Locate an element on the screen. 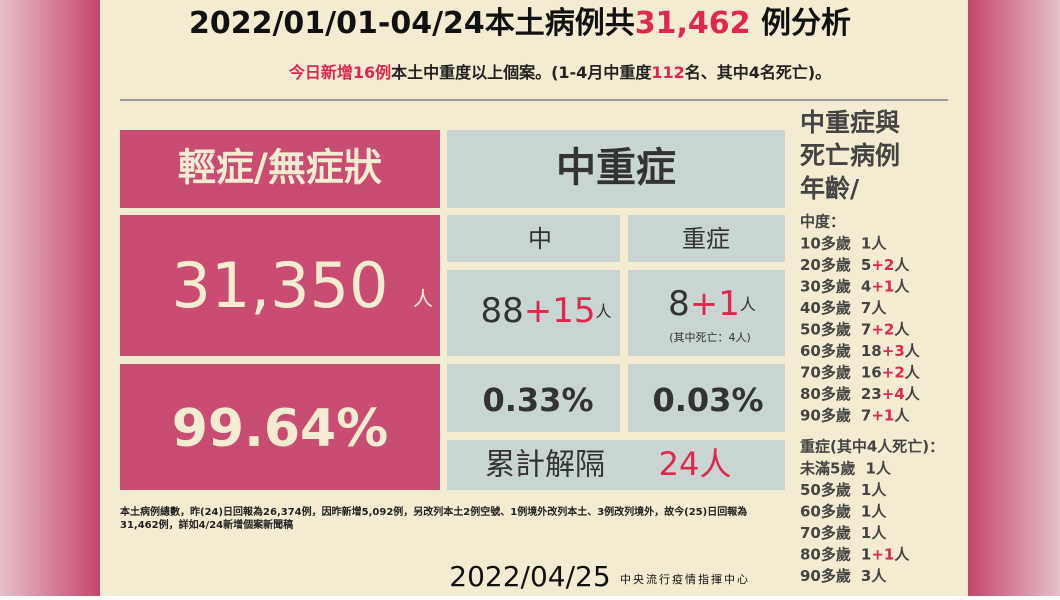  age-row: 60多歲 18+3人 is located at coordinates (860, 351).